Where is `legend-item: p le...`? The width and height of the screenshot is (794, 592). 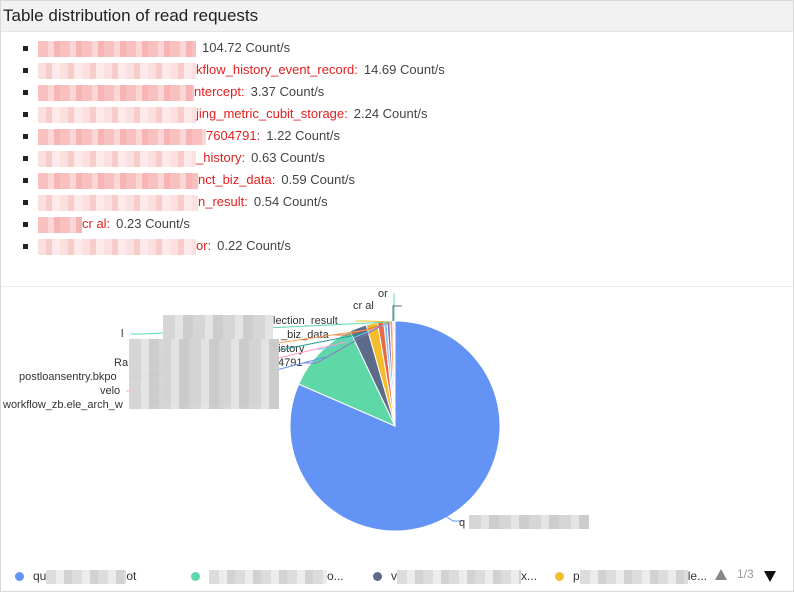 legend-item: p le... is located at coordinates (631, 576).